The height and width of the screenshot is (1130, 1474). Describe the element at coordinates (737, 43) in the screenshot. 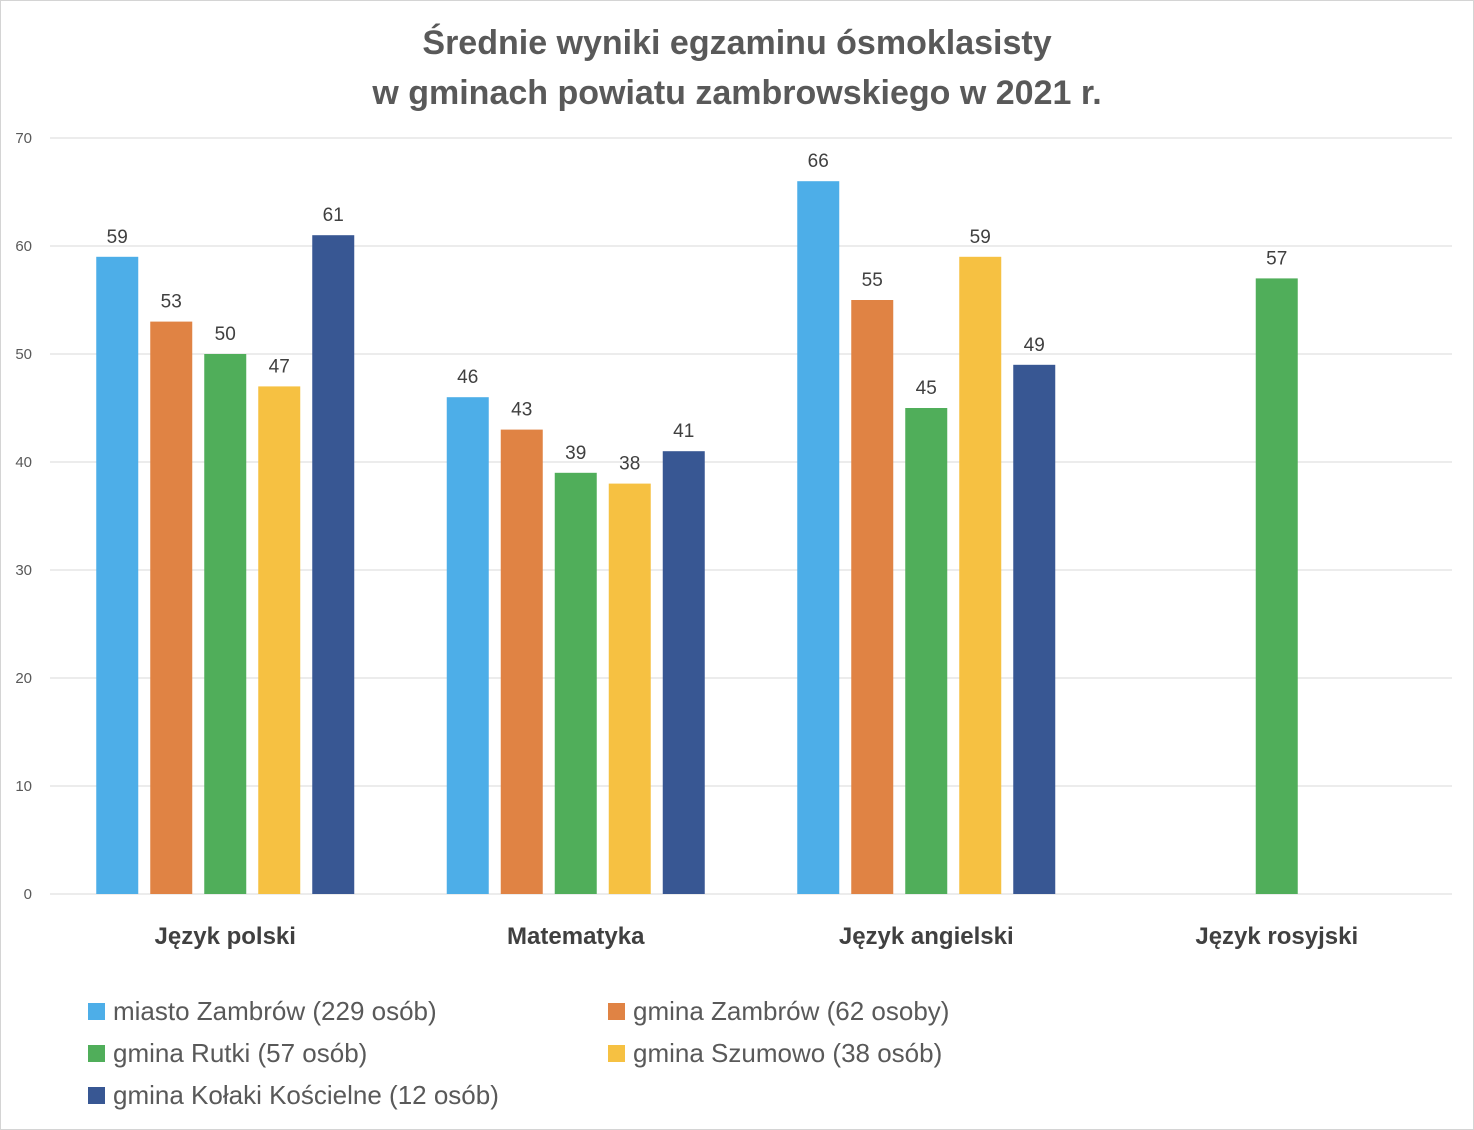

I see `chart-title-line-1: Średnie wyniki egzaminu ósmoklasisty` at that location.